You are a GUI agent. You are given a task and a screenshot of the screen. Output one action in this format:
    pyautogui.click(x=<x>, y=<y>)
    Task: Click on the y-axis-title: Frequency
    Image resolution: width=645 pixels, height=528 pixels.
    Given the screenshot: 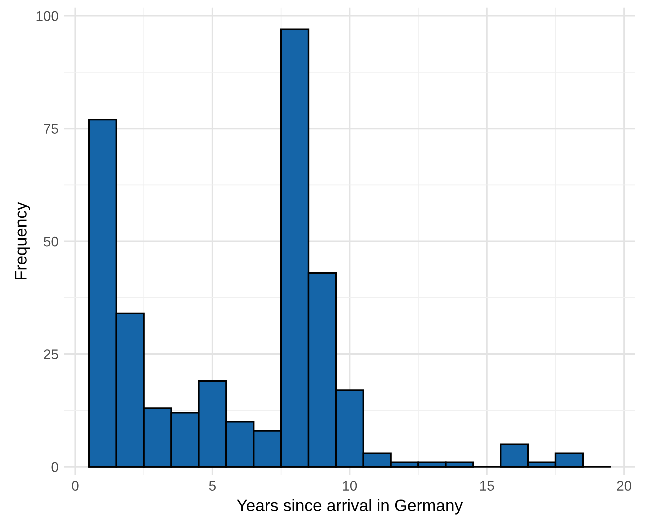 What is the action you would take?
    pyautogui.click(x=22, y=241)
    